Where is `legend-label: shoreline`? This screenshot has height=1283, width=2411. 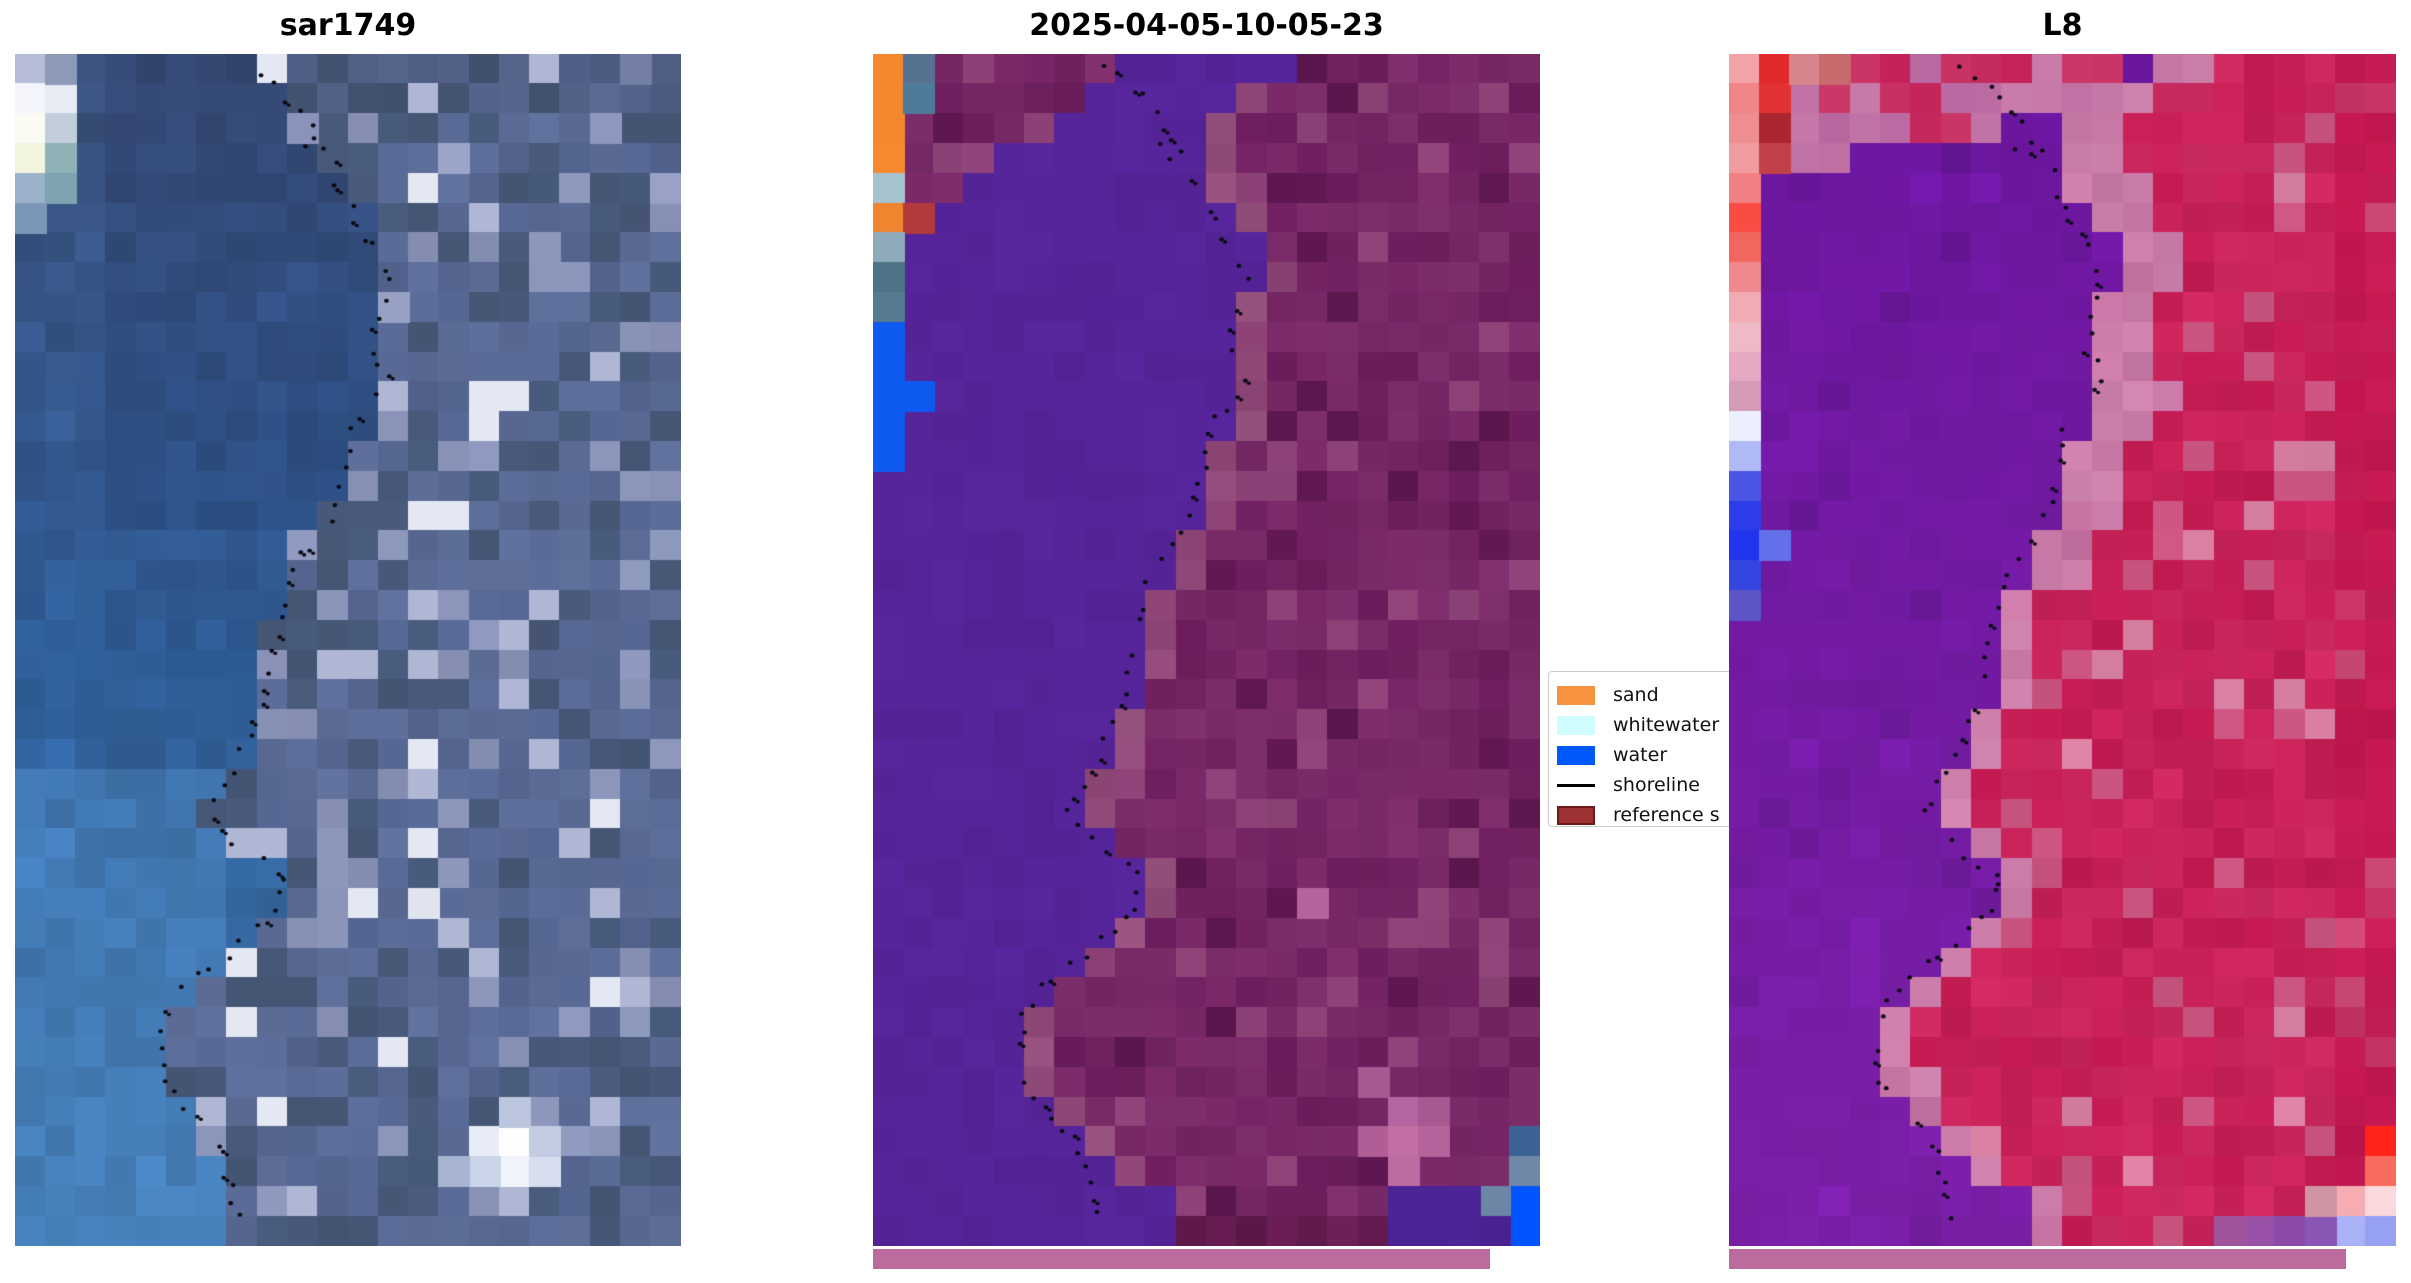
legend-label: shoreline is located at coordinates (1656, 785).